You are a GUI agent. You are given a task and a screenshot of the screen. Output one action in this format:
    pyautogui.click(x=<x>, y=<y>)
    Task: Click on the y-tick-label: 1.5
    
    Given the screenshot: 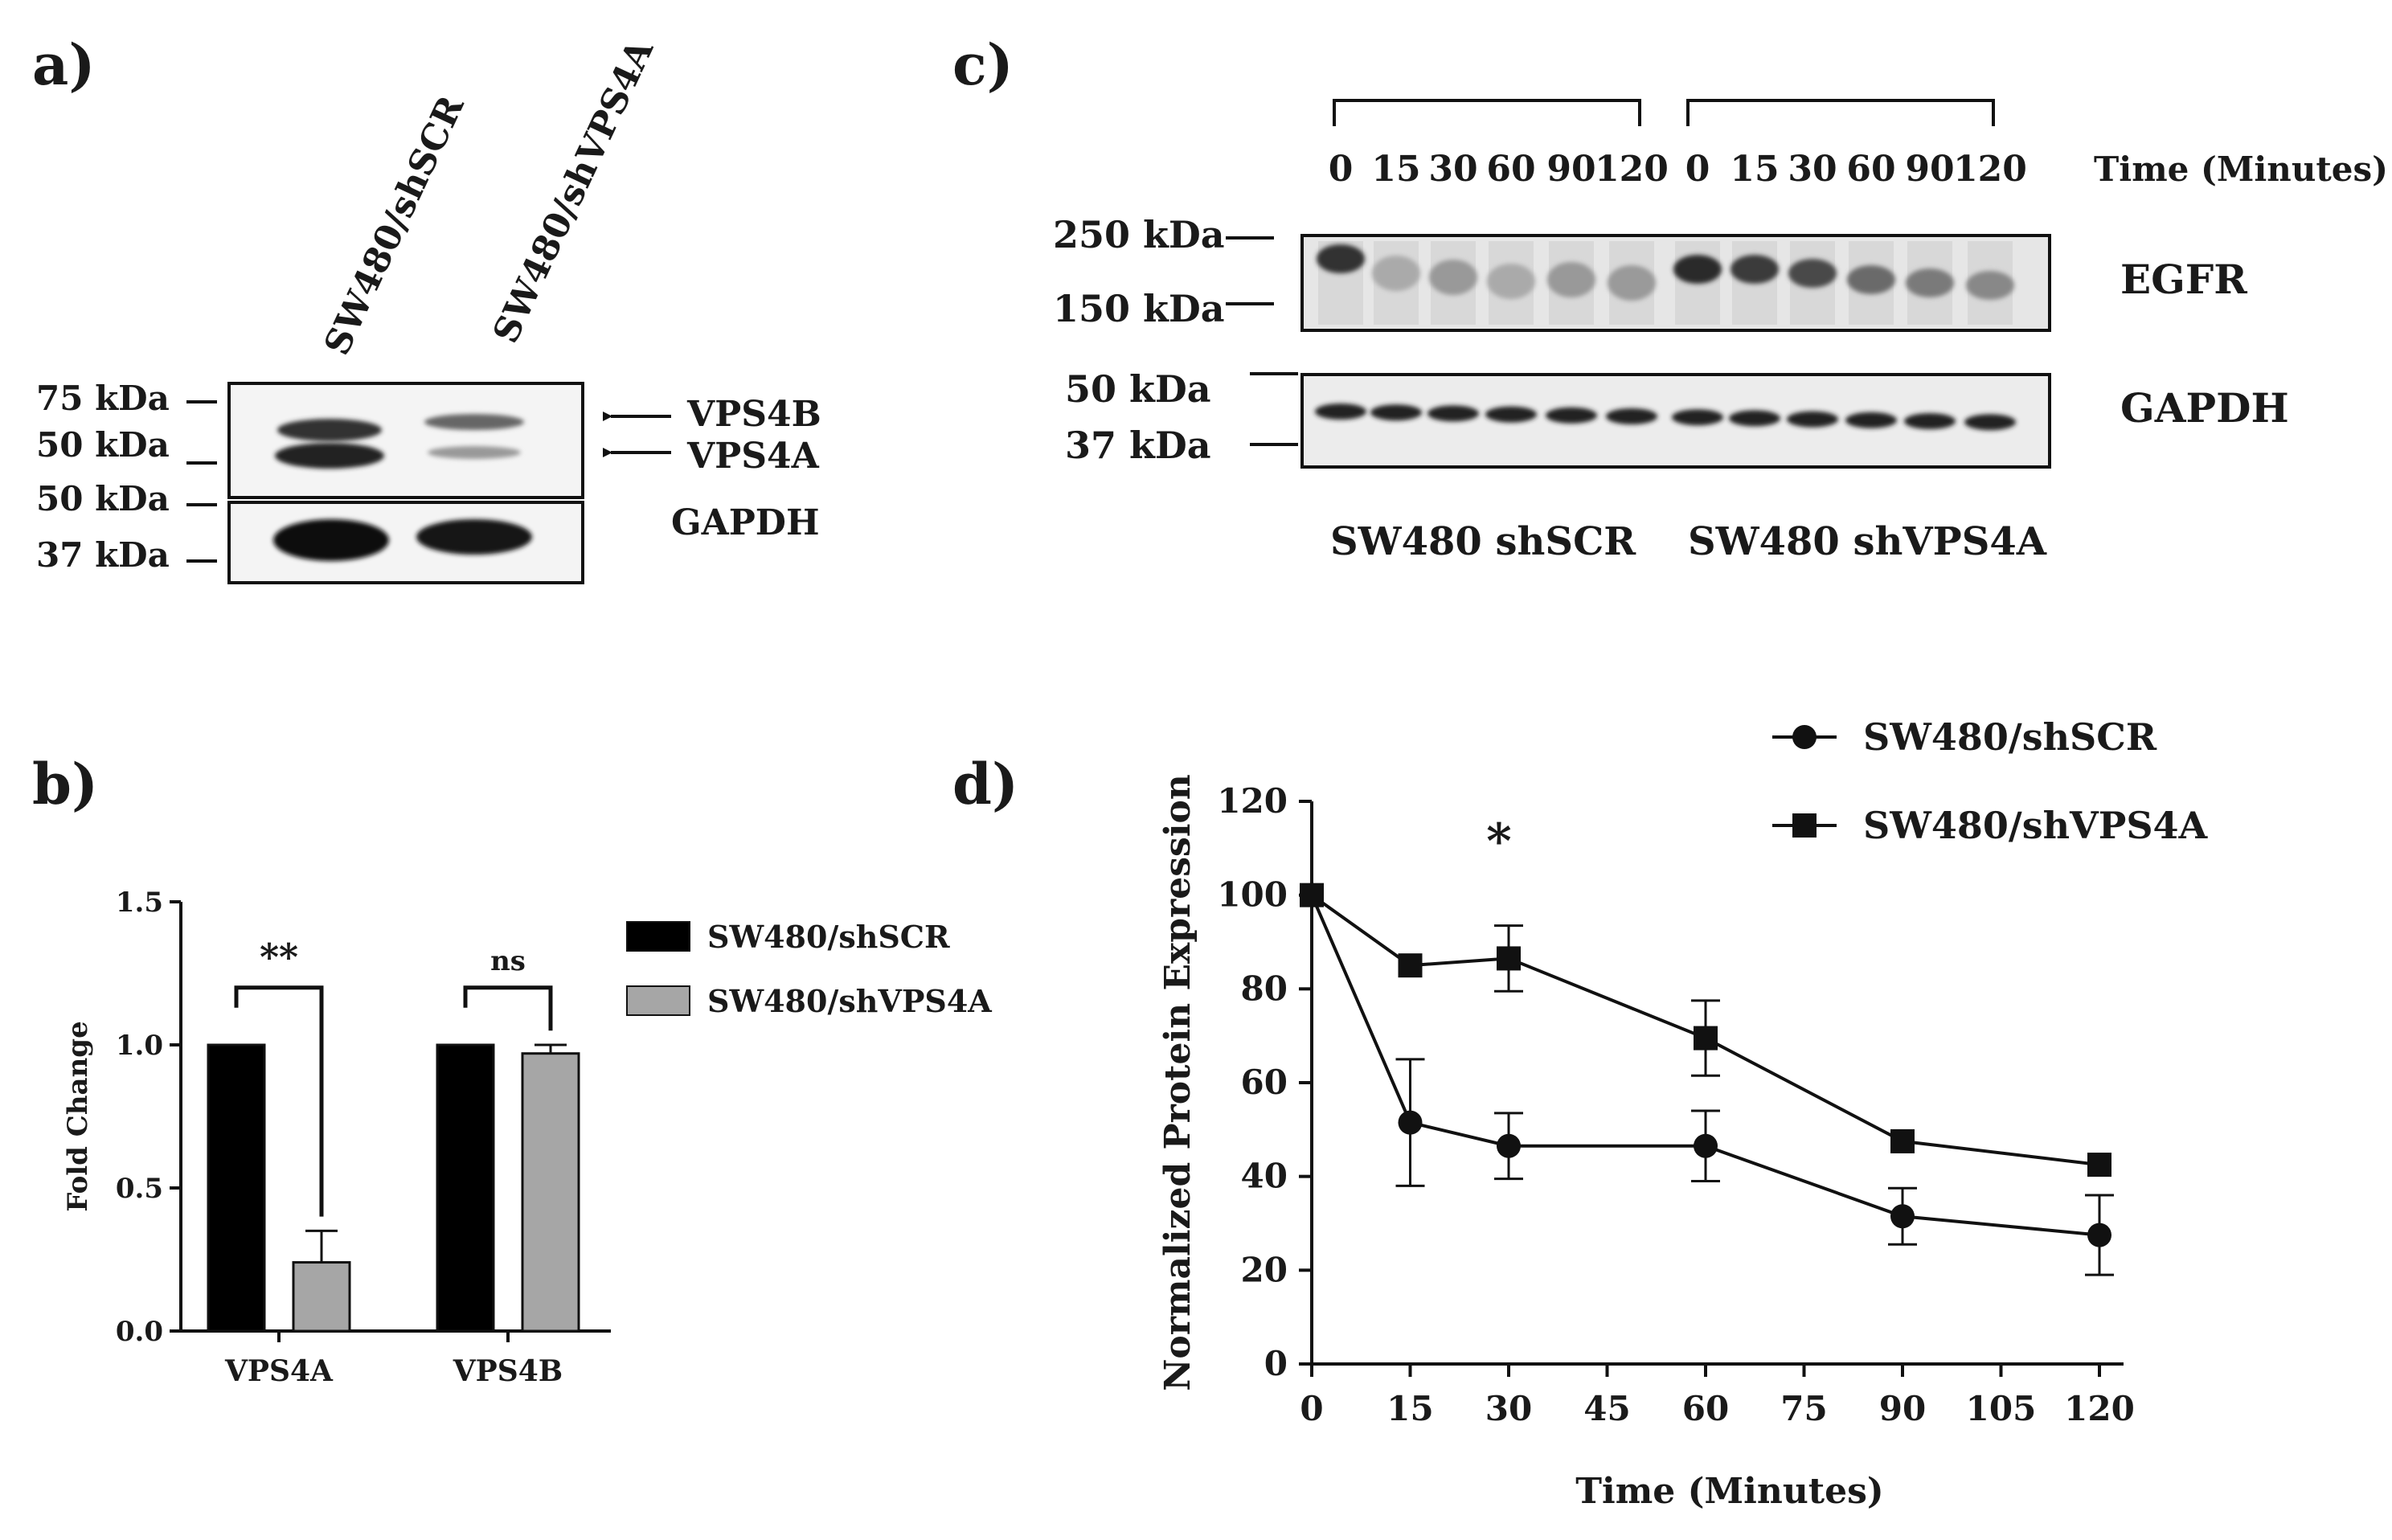 What is the action you would take?
    pyautogui.click(x=139, y=903)
    